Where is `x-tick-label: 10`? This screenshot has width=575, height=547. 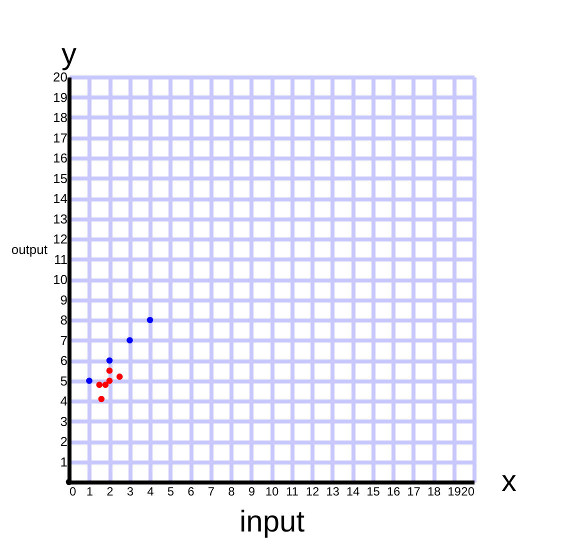
x-tick-label: 10 is located at coordinates (272, 491).